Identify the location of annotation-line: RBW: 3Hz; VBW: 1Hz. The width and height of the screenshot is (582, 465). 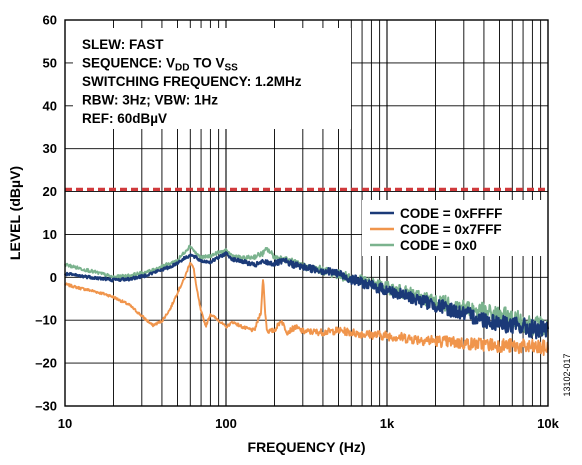
(150, 100).